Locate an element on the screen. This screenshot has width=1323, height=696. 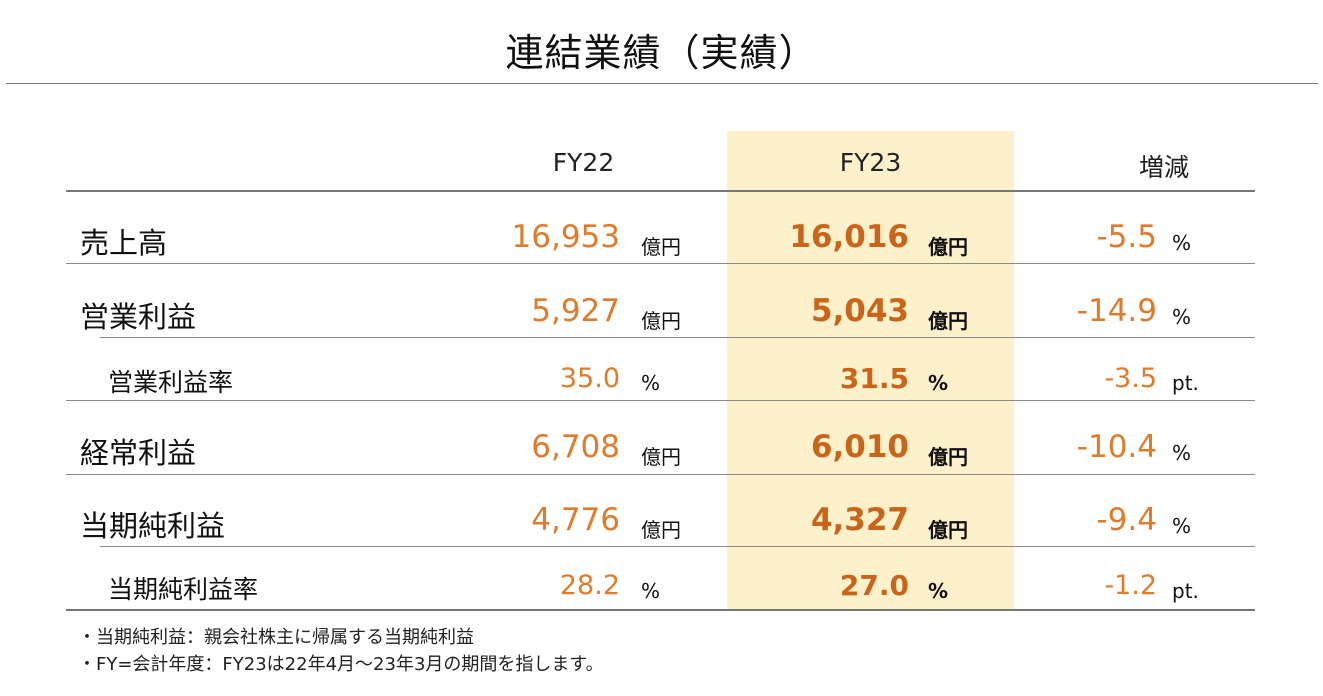
fy22-value: 16,953 is located at coordinates (565, 237).